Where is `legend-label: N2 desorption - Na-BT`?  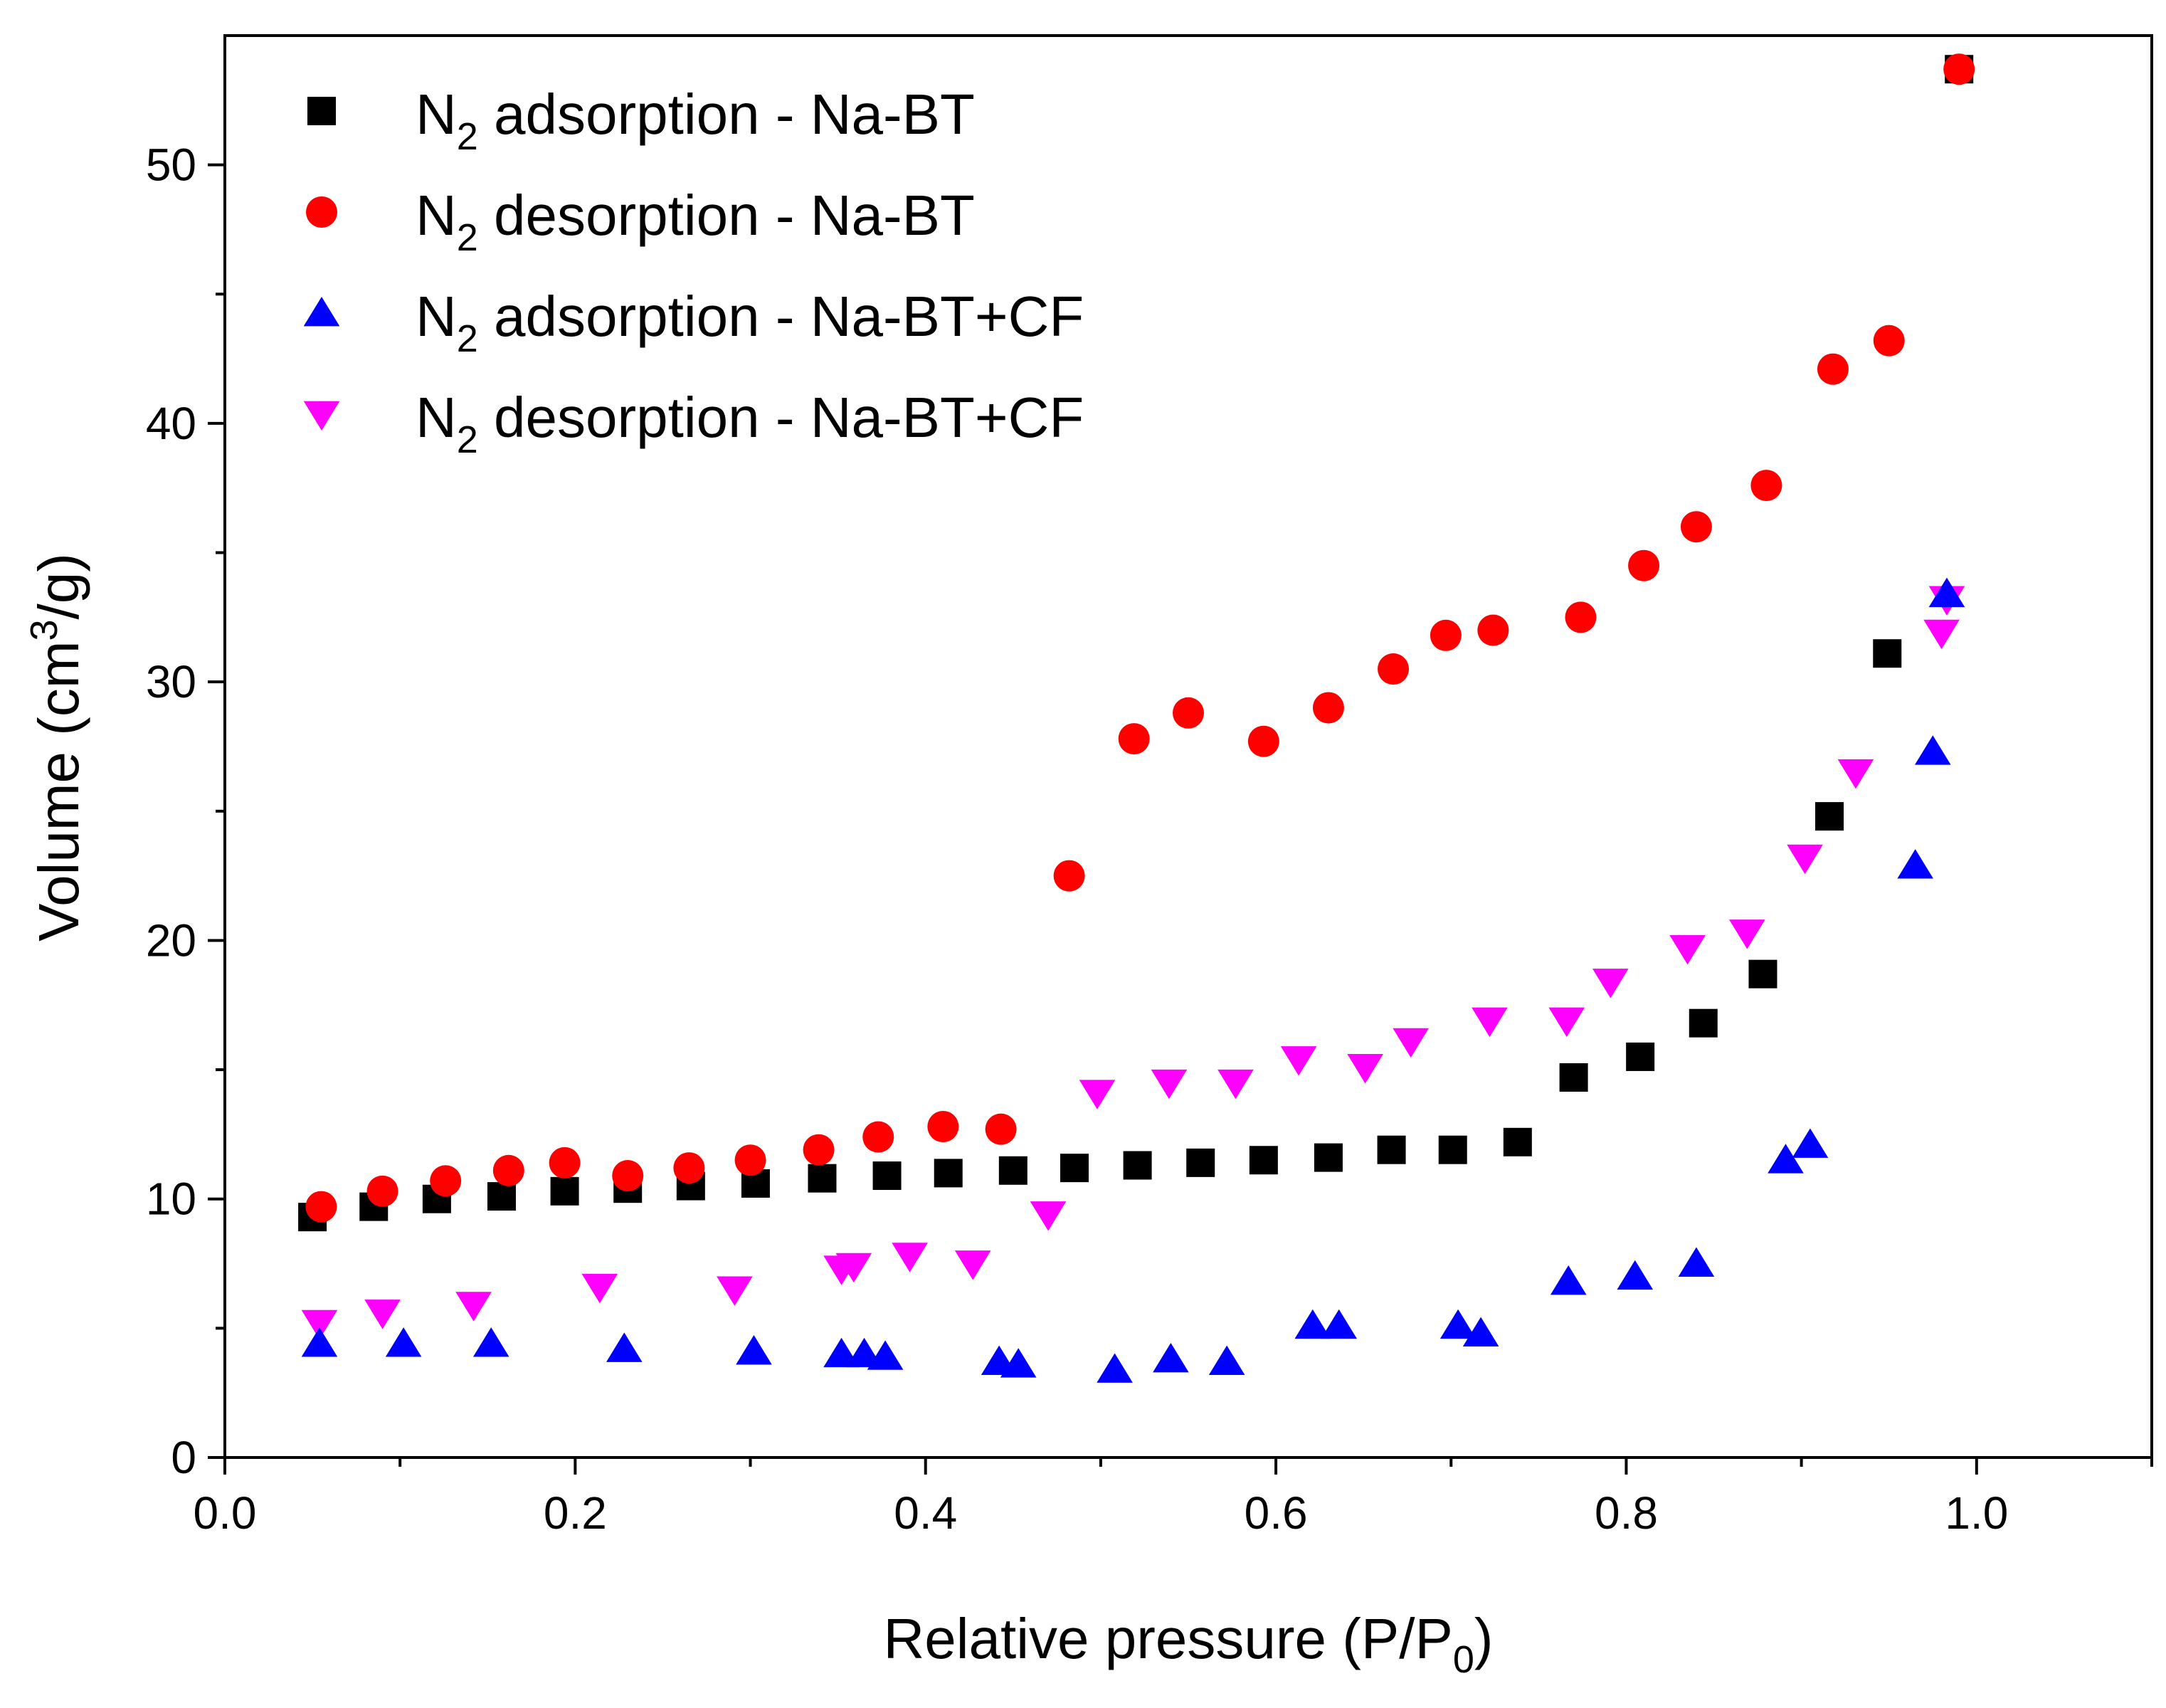
legend-label: N2 desorption - Na-BT is located at coordinates (695, 221).